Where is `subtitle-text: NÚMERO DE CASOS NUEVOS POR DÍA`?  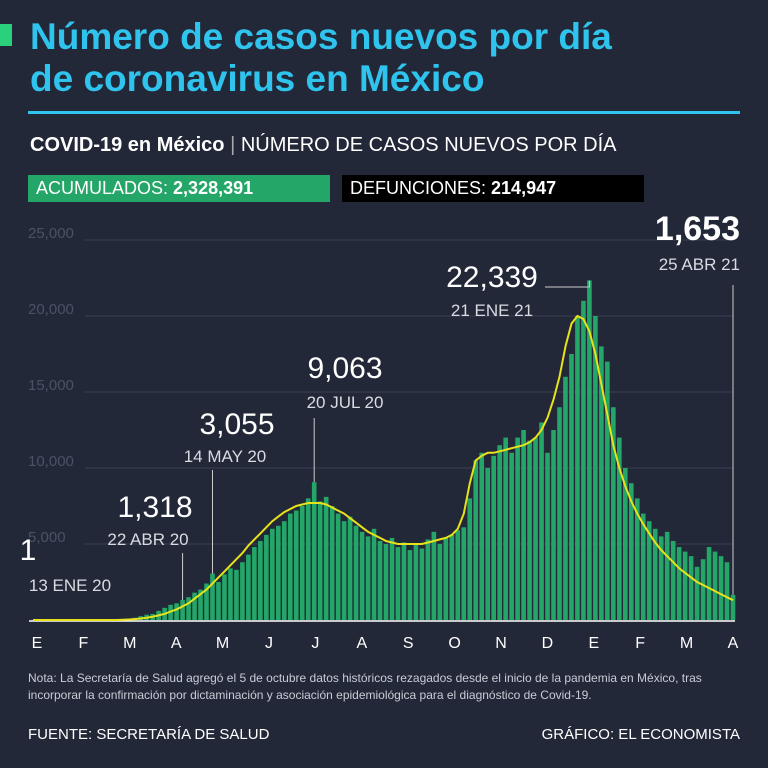 subtitle-text: NÚMERO DE CASOS NUEVOS POR DÍA is located at coordinates (428, 145).